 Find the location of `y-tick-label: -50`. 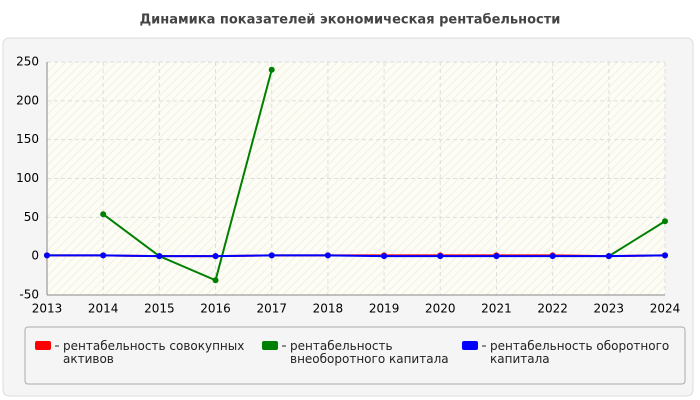

y-tick-label: -50 is located at coordinates (29, 295).